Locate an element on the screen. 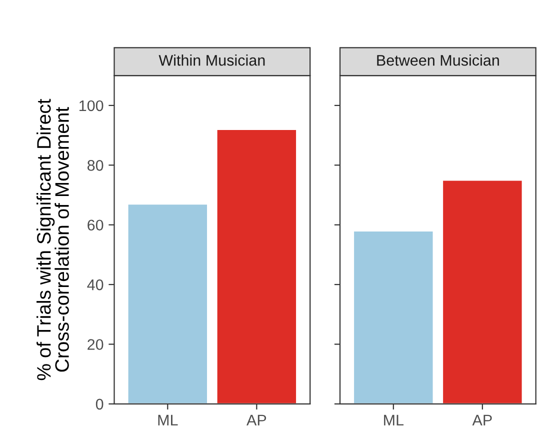  chart-title: Within Musician is located at coordinates (211, 60).